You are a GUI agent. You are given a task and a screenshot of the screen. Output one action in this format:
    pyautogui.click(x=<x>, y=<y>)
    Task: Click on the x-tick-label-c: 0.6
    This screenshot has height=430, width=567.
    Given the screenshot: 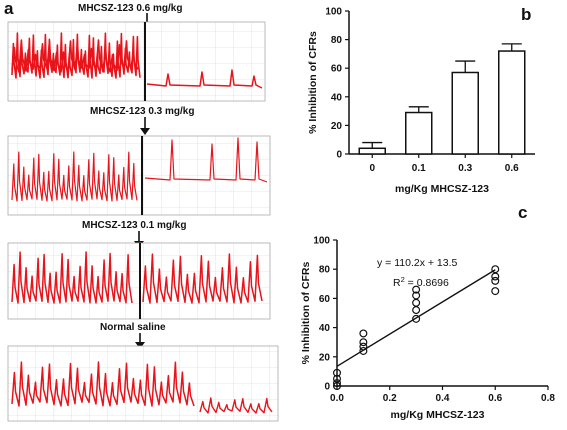 What is the action you would take?
    pyautogui.click(x=495, y=398)
    